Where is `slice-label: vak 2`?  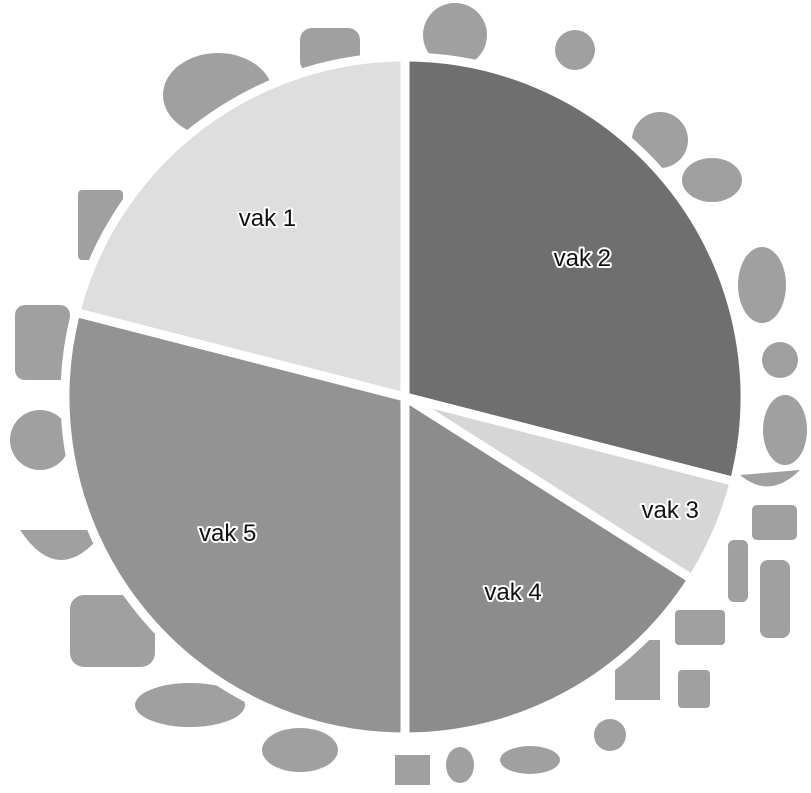
slice-label: vak 2 is located at coordinates (582, 258).